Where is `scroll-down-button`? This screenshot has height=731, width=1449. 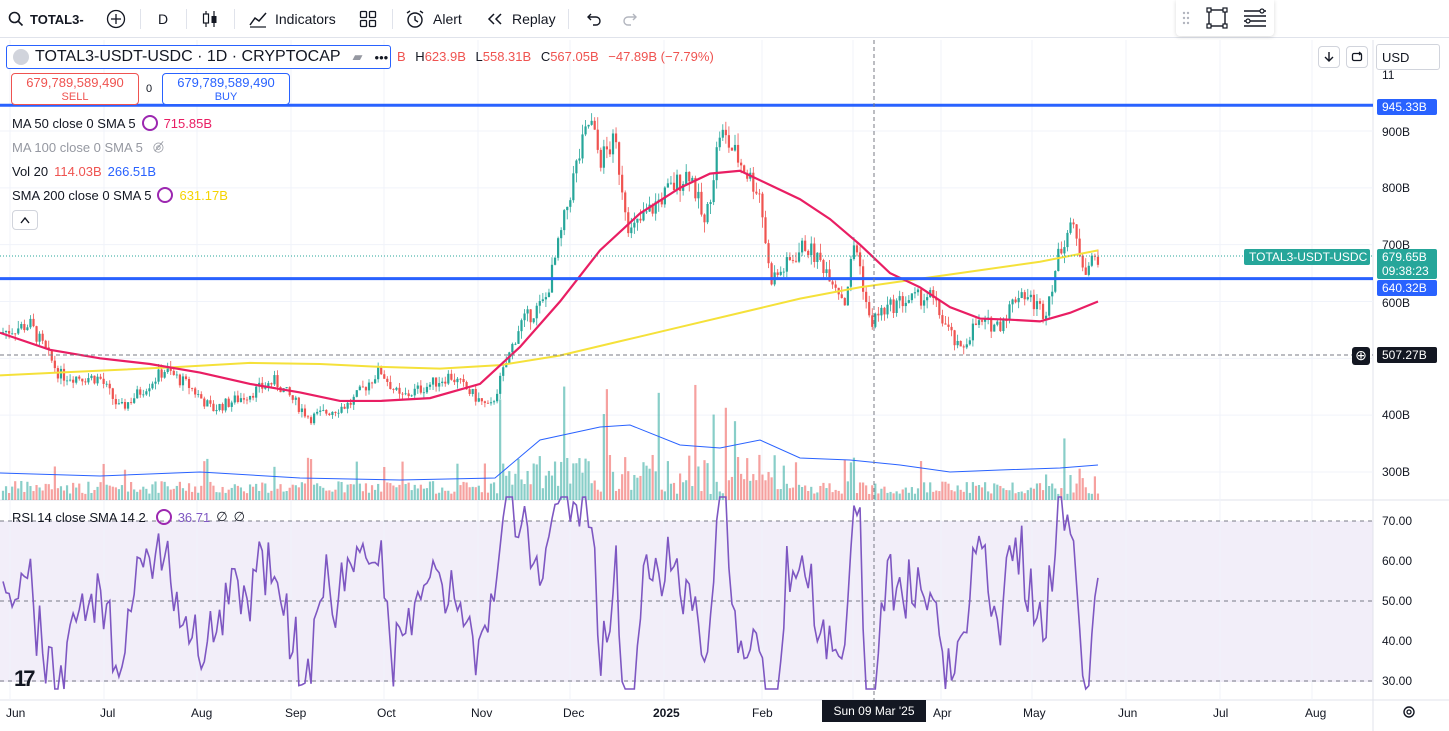
scroll-down-button is located at coordinates (1329, 57).